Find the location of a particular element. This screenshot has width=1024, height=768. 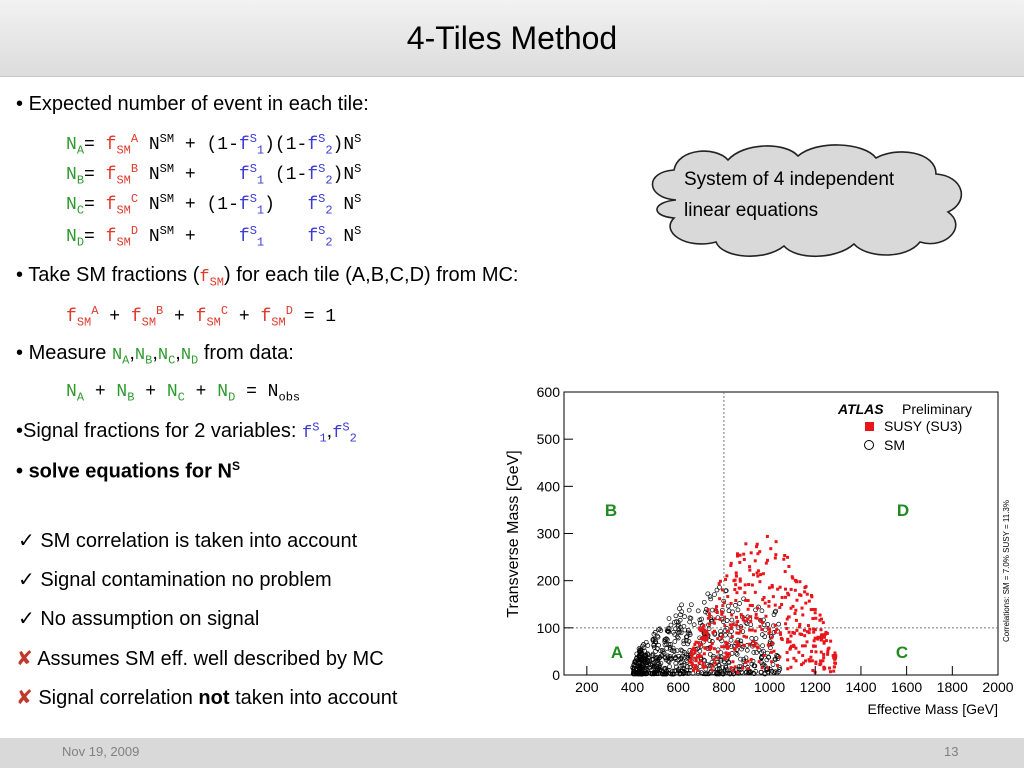

footer-page-number: 13 is located at coordinates (951, 751).